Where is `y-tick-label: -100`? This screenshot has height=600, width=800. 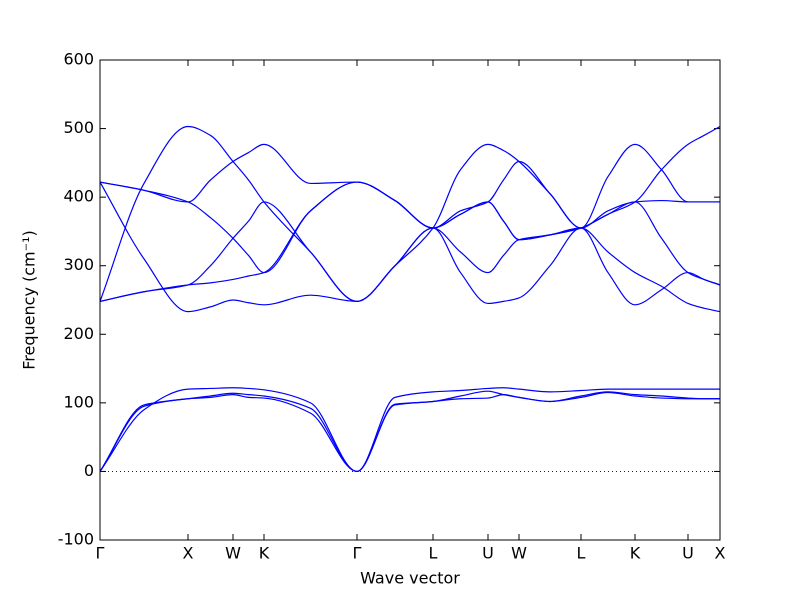 y-tick-label: -100 is located at coordinates (76, 539).